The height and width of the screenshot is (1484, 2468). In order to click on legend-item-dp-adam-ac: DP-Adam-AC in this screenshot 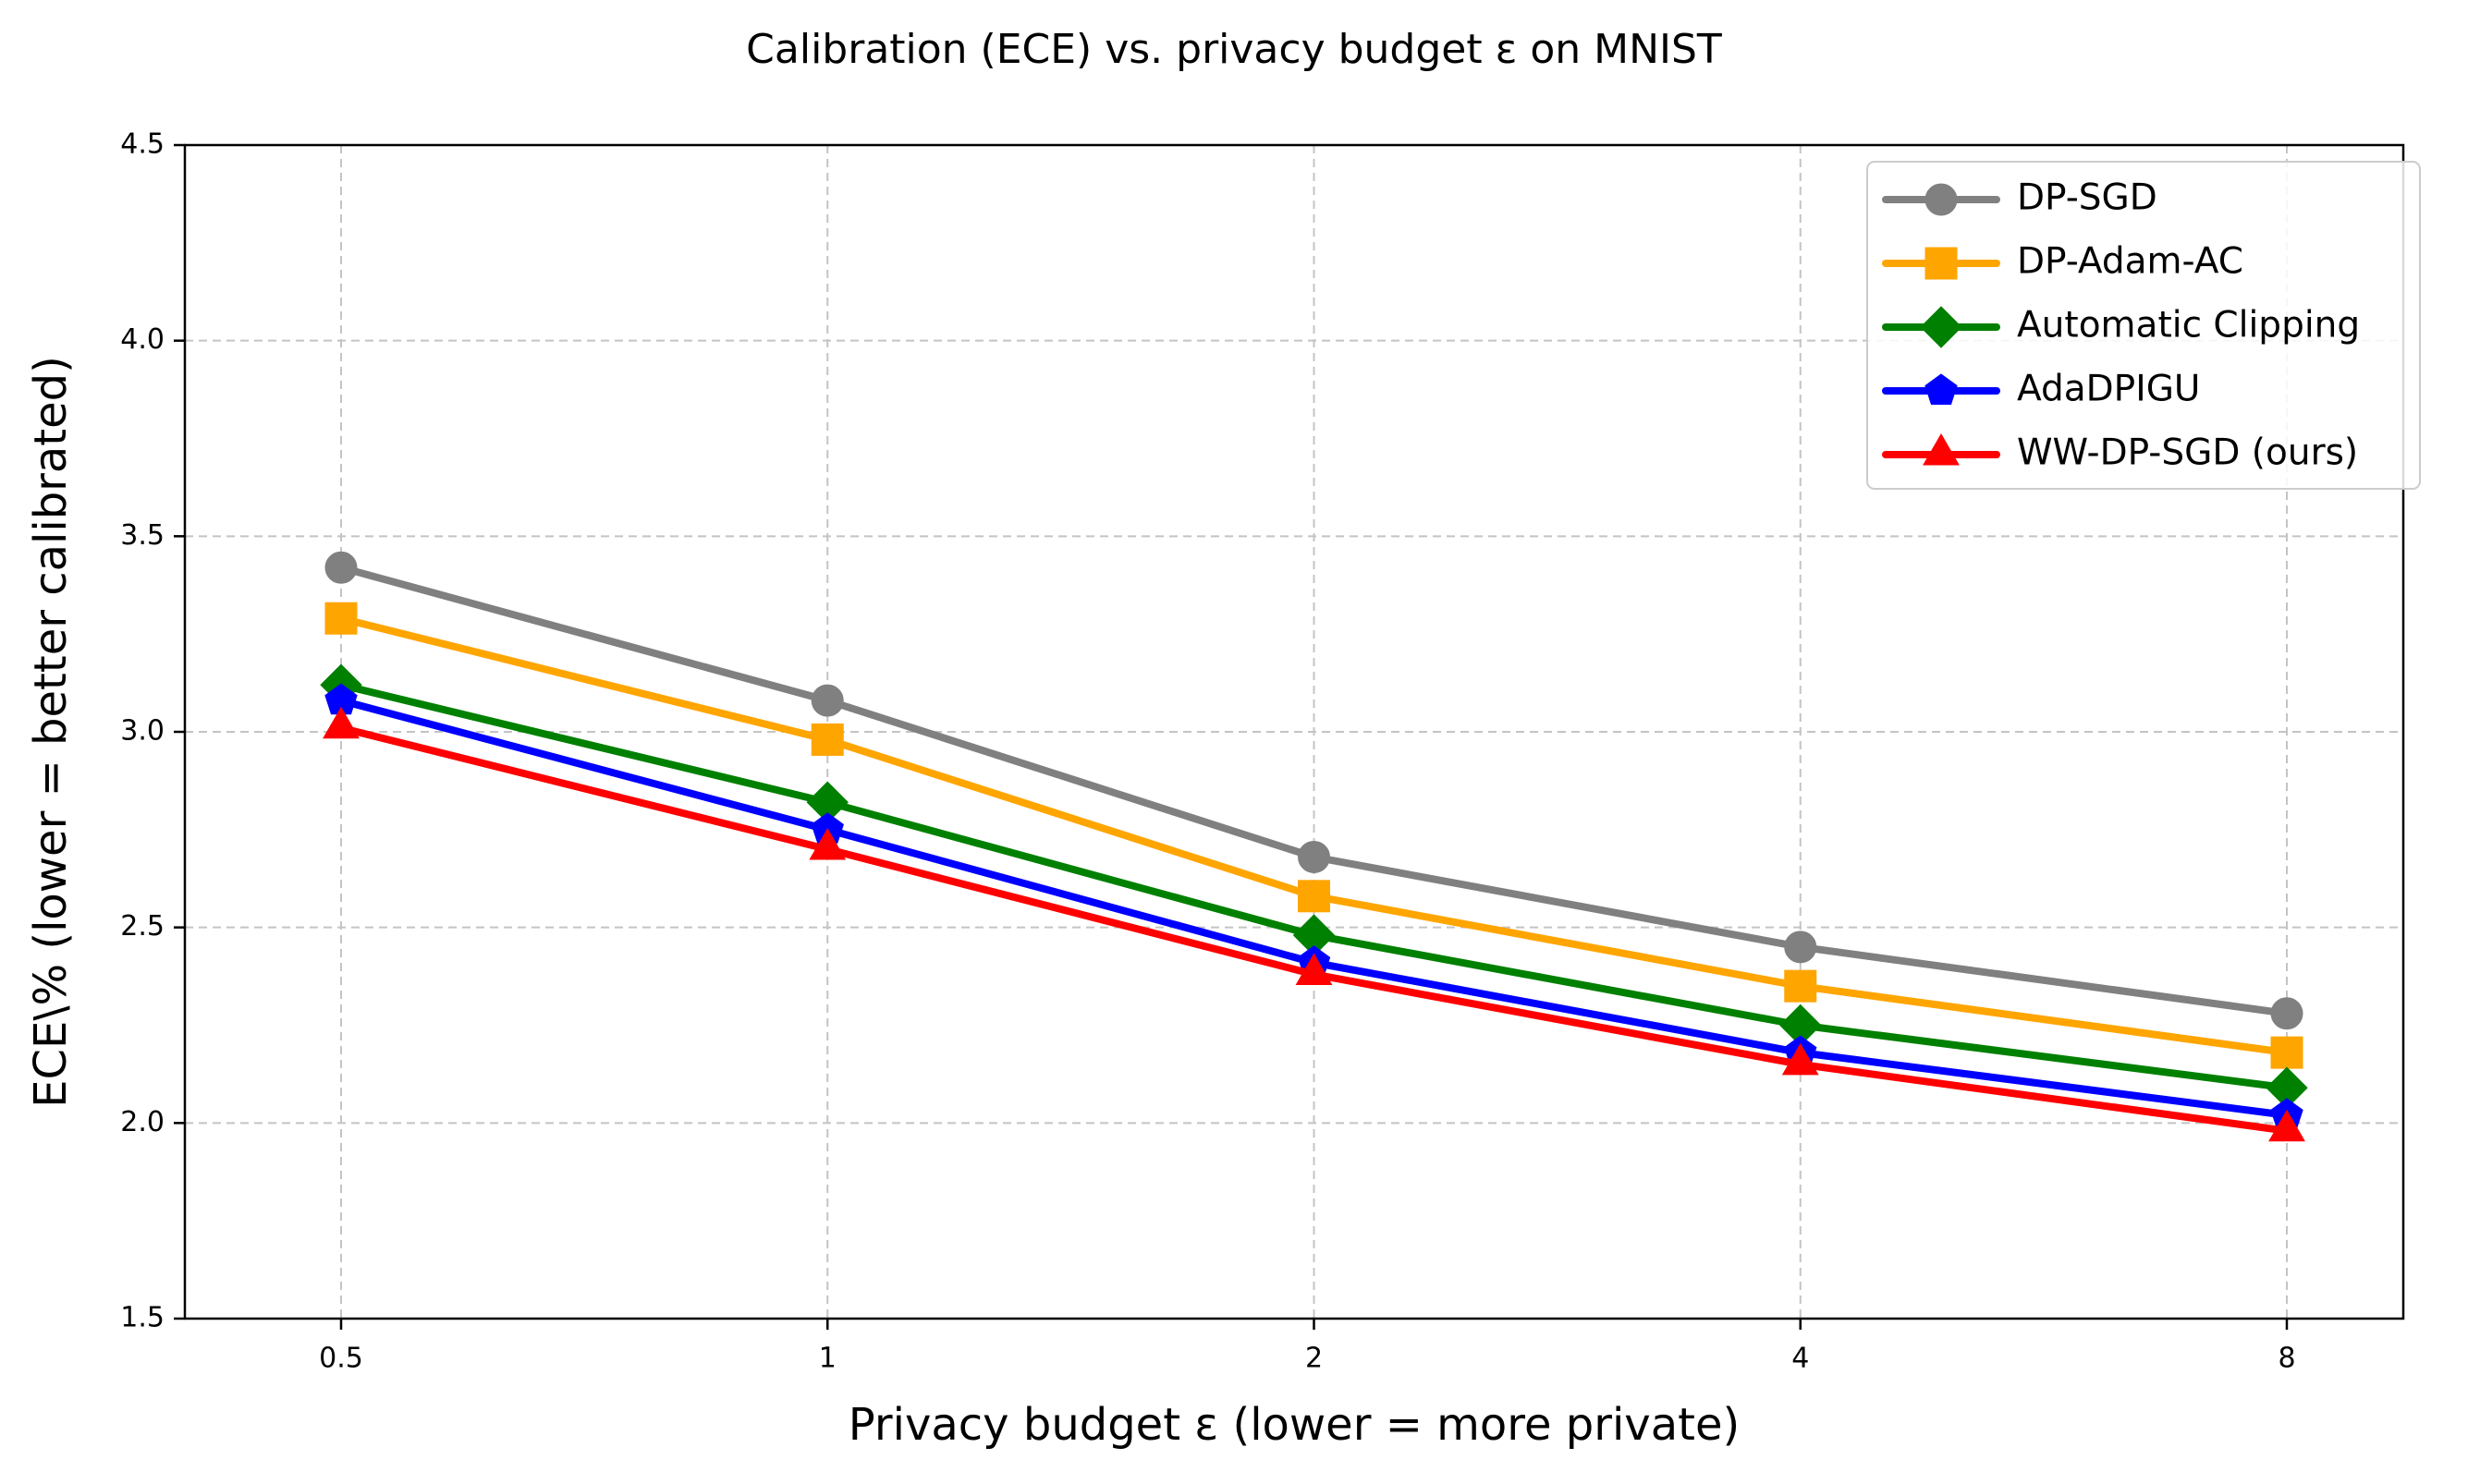, I will do `click(2062, 262)`.